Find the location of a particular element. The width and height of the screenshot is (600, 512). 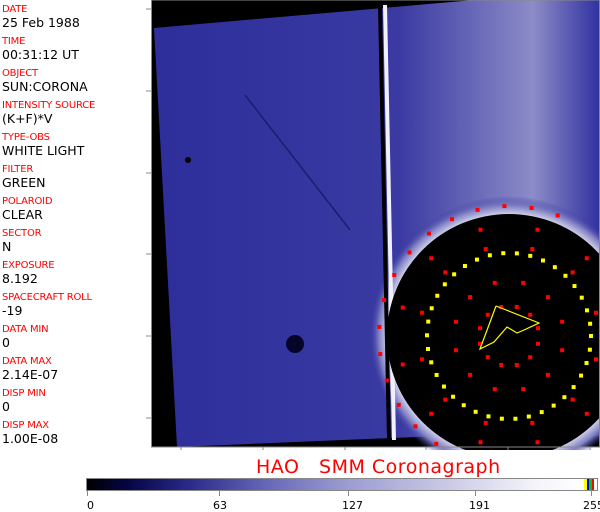

field-value: WHITE LIGHT is located at coordinates (43, 150).